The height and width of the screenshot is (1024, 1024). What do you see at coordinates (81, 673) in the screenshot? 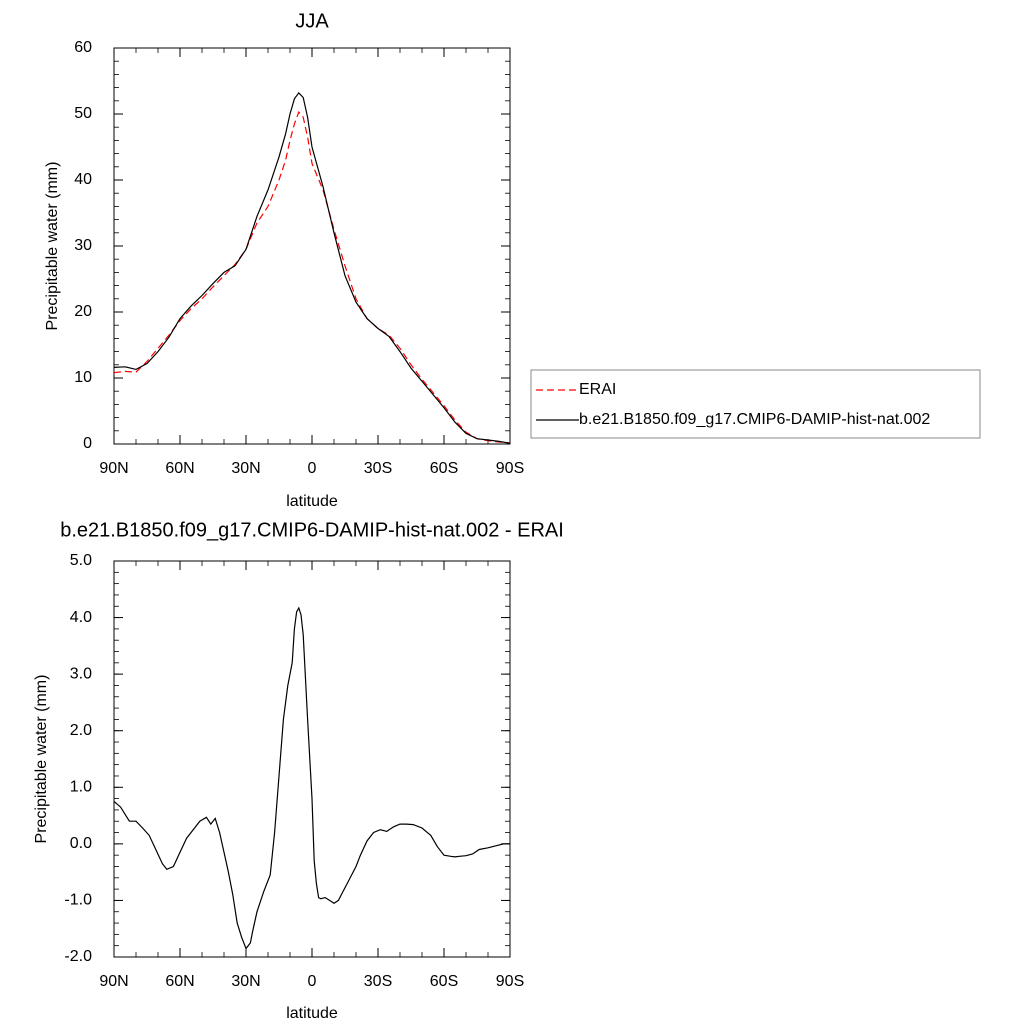
I see `y-tick-label: 3.0` at bounding box center [81, 673].